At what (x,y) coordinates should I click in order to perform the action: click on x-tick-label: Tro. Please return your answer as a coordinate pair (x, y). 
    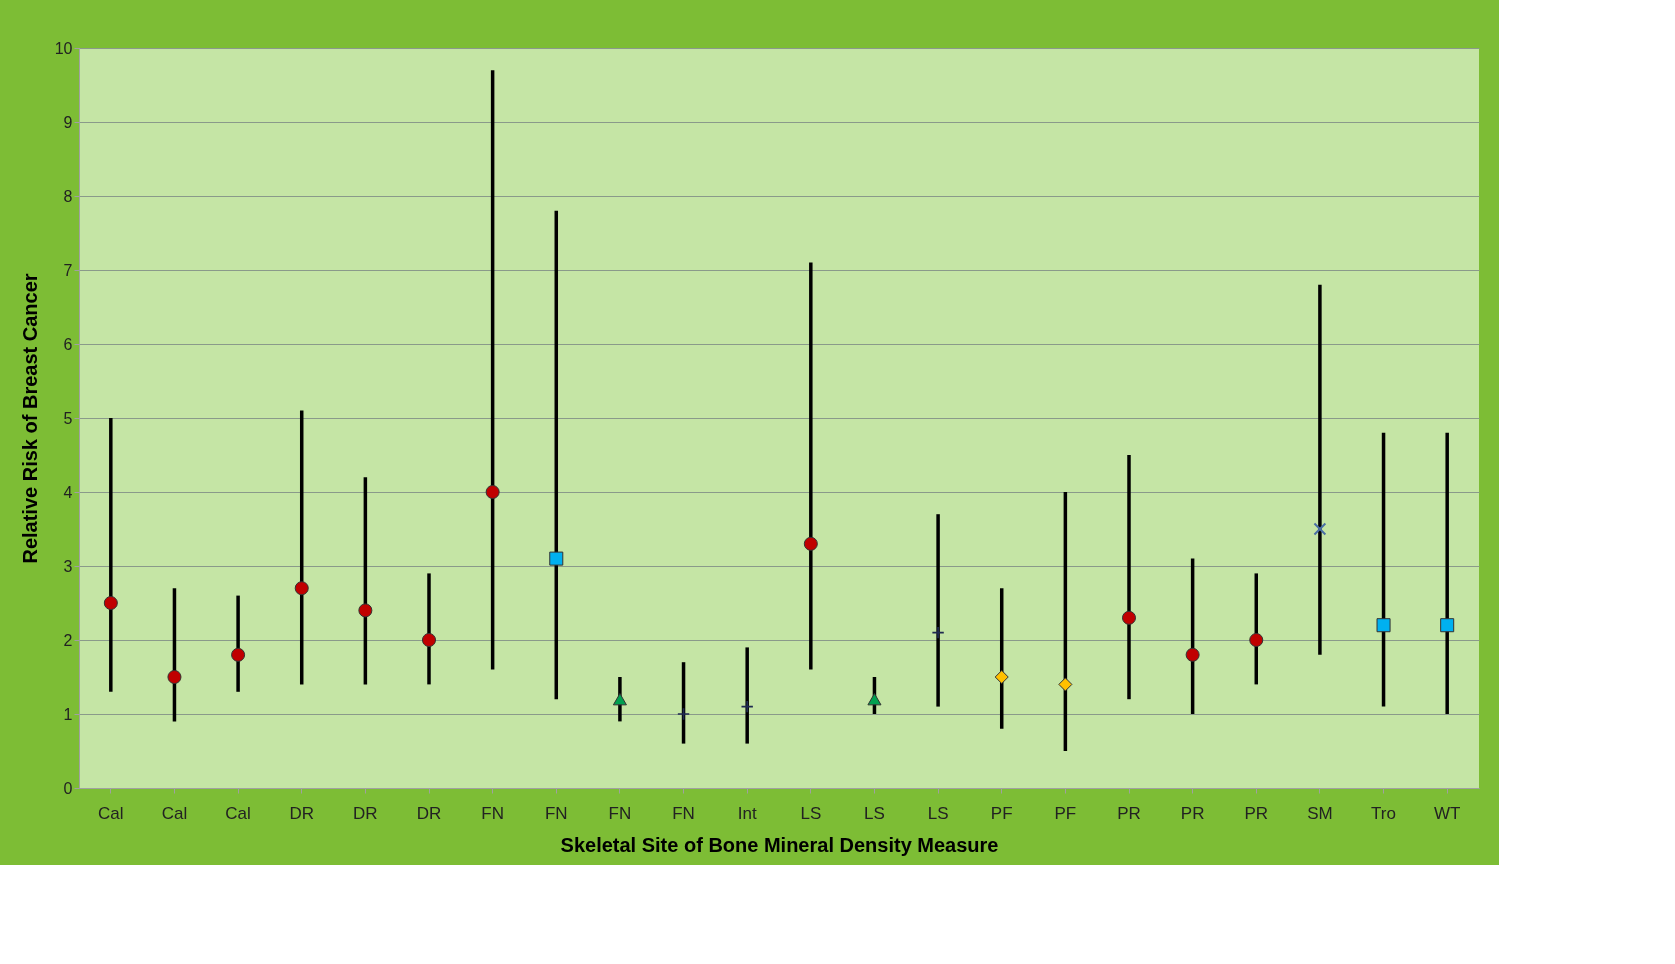
    Looking at the image, I should click on (1383, 813).